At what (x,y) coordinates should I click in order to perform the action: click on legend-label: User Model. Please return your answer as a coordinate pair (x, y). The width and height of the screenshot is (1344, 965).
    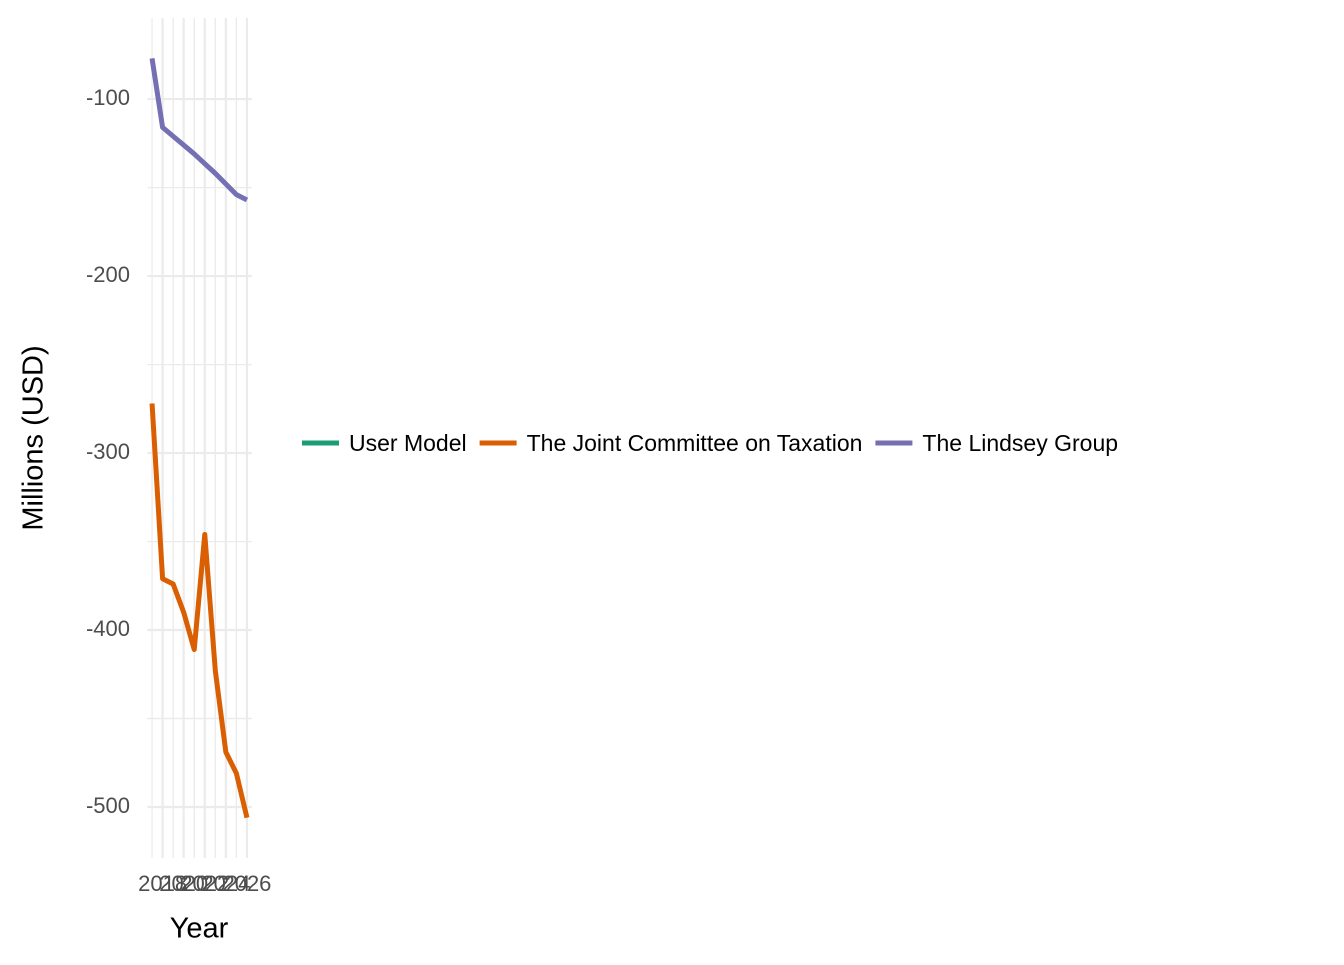
    Looking at the image, I should click on (408, 443).